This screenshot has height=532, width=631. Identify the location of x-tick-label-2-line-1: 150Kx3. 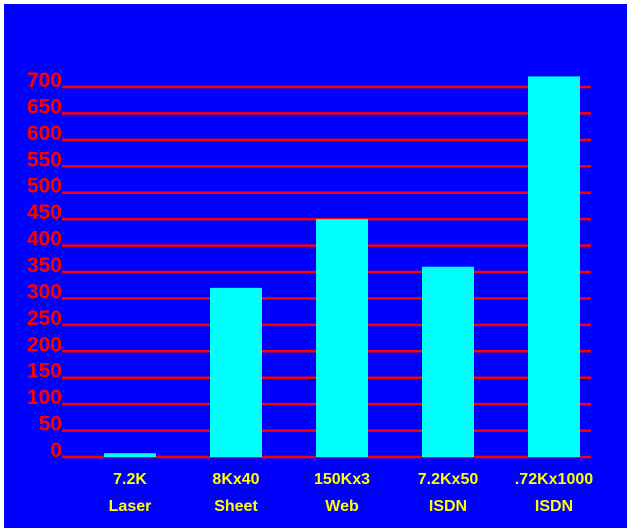
(342, 479).